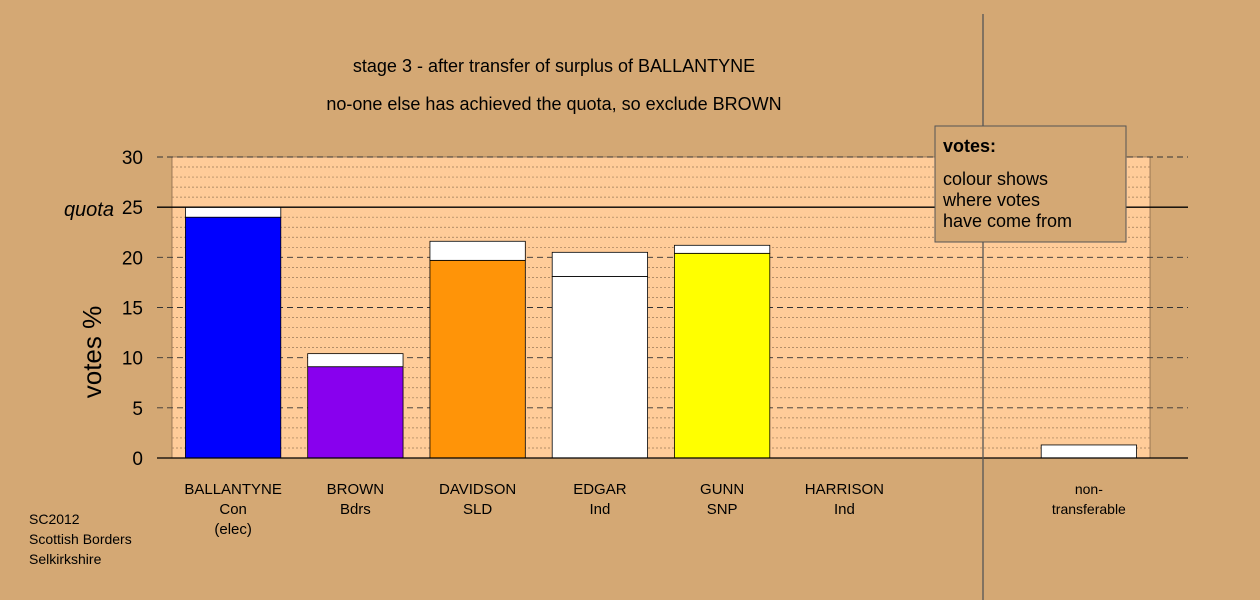  What do you see at coordinates (54, 519) in the screenshot?
I see `footer-line-1: SC2012` at bounding box center [54, 519].